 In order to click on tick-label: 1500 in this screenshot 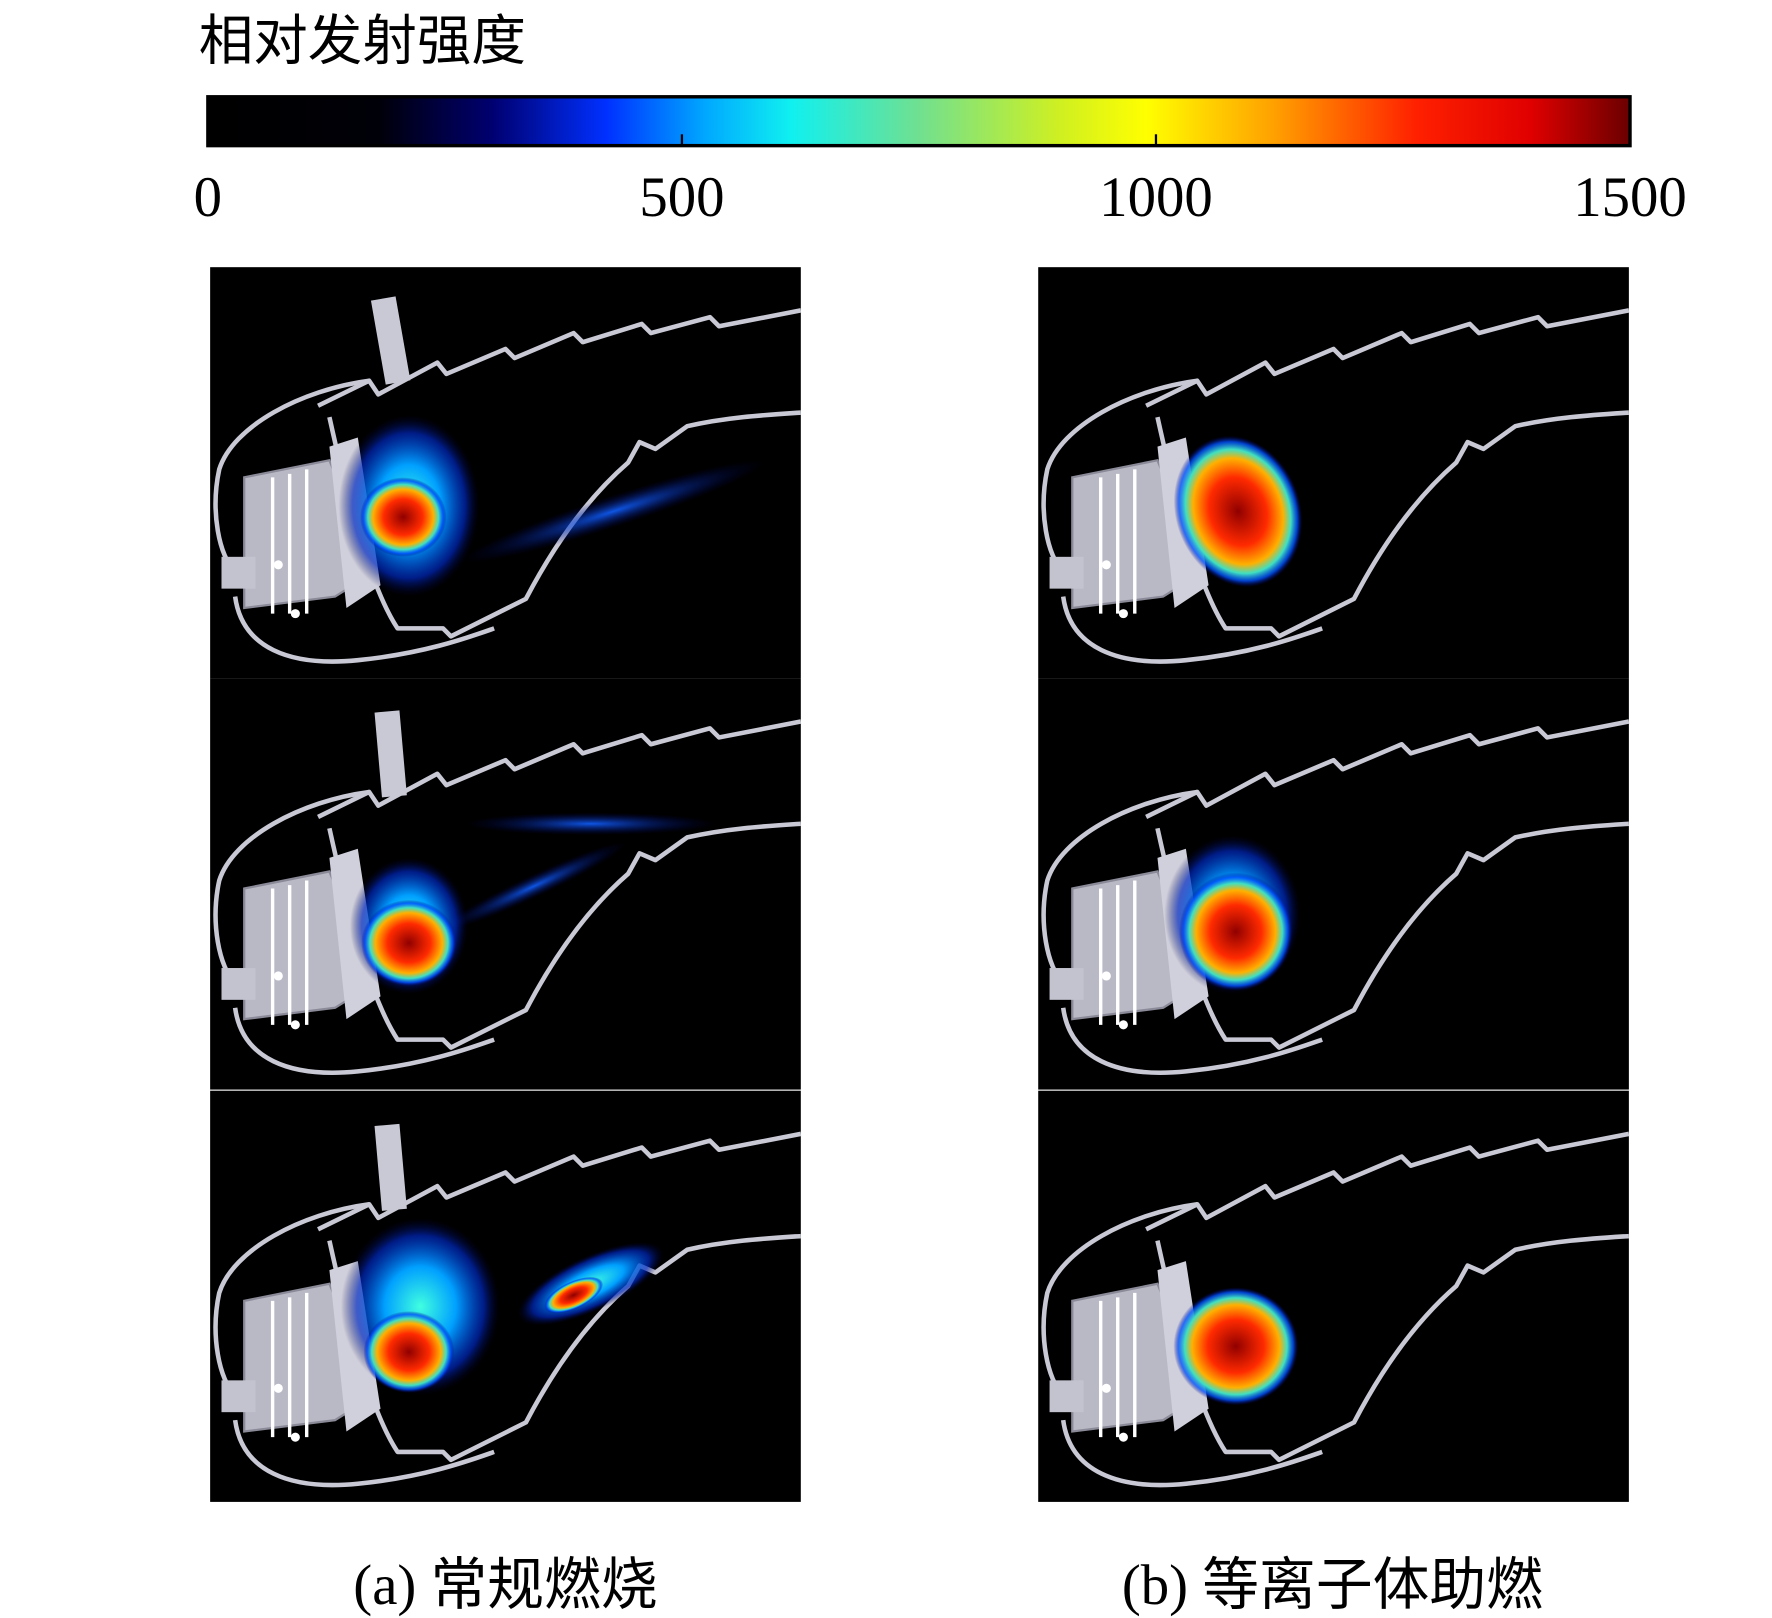, I will do `click(1630, 197)`.